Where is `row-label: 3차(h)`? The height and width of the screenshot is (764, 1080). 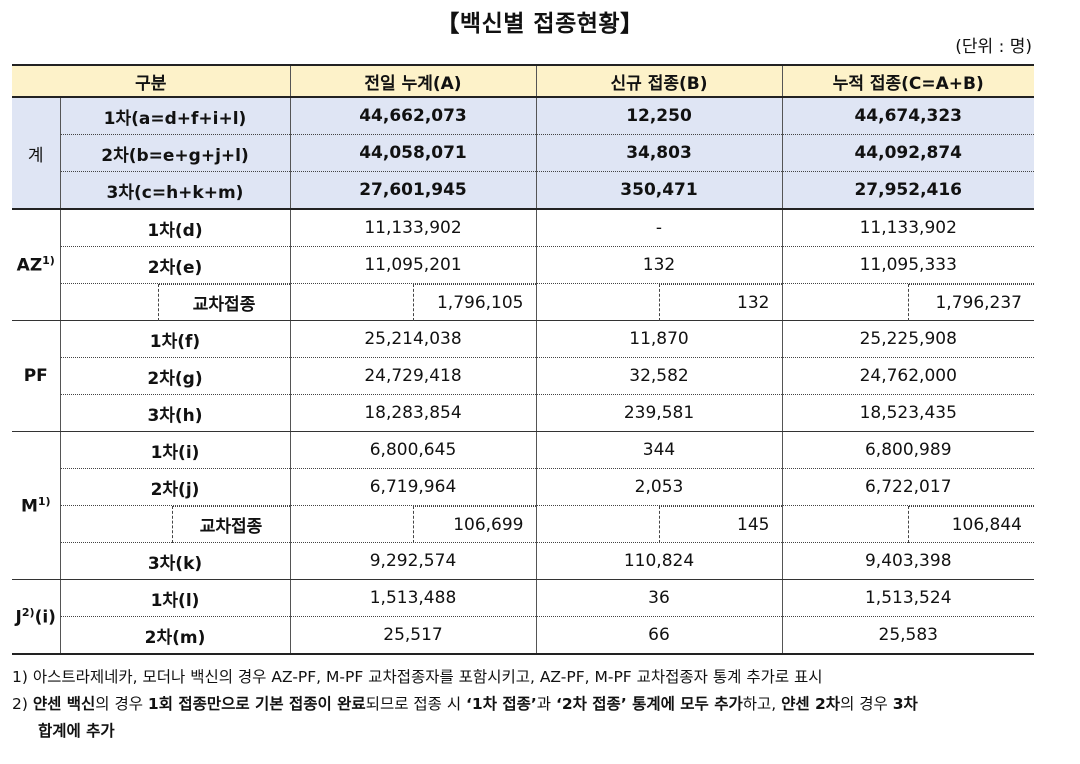
row-label: 3차(h) is located at coordinates (174, 413).